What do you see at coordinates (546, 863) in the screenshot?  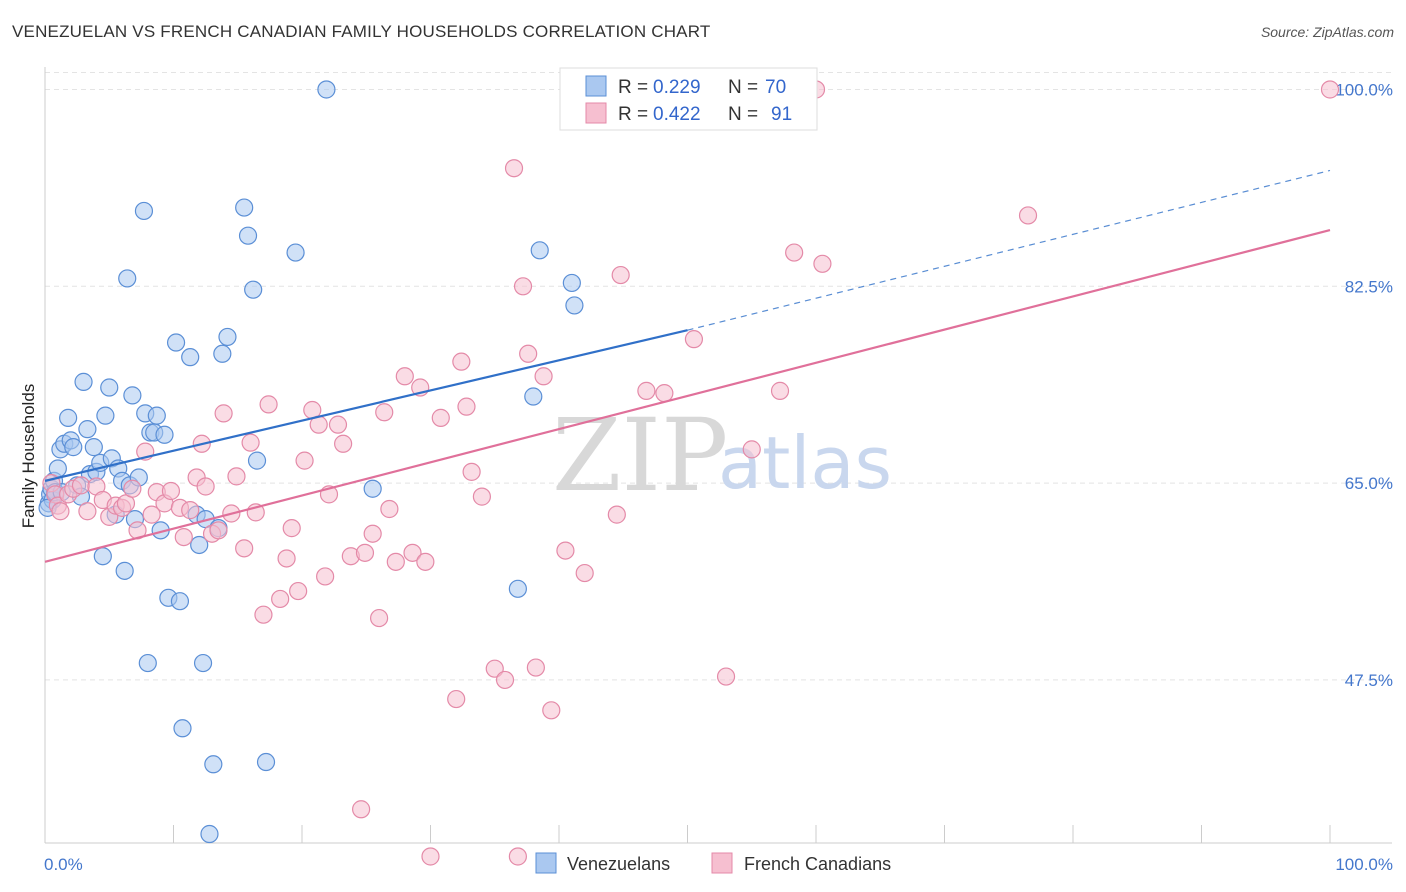 I see `bottom-legend-swatch-venezuelans` at bounding box center [546, 863].